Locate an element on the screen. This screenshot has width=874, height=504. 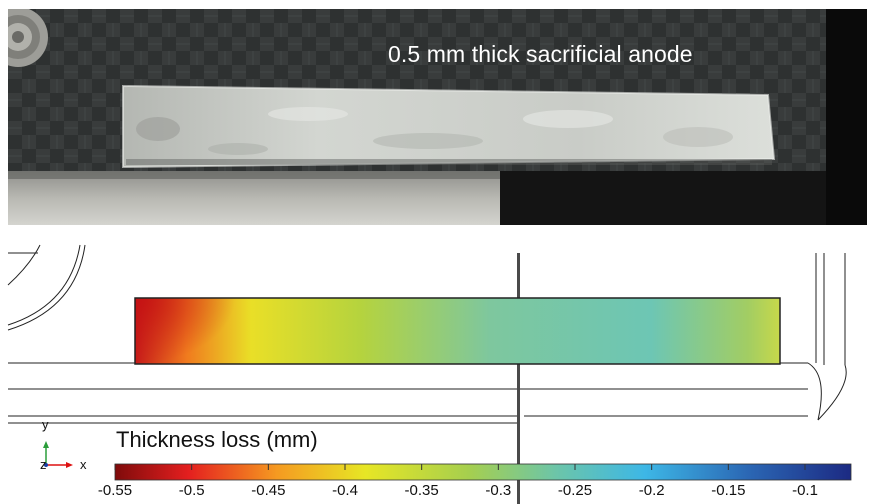
colorbar-tick-label: -0.5 is located at coordinates (191, 490).